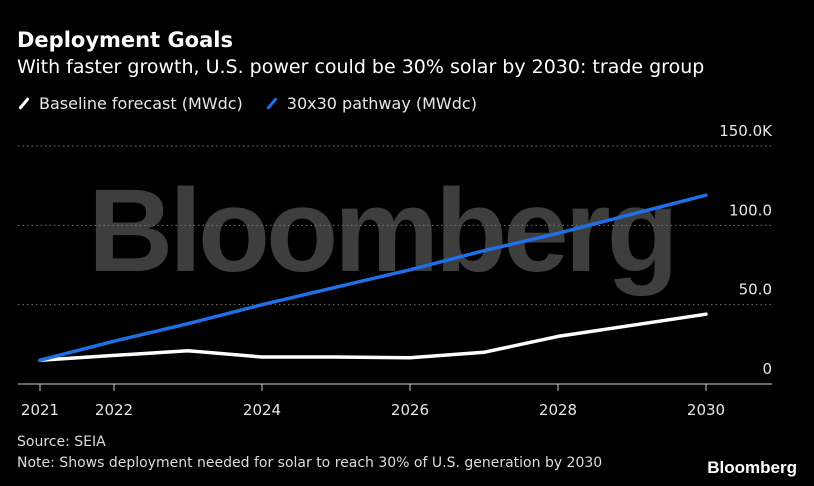 This screenshot has height=486, width=814. What do you see at coordinates (558, 410) in the screenshot?
I see `x-tick-label: 2028` at bounding box center [558, 410].